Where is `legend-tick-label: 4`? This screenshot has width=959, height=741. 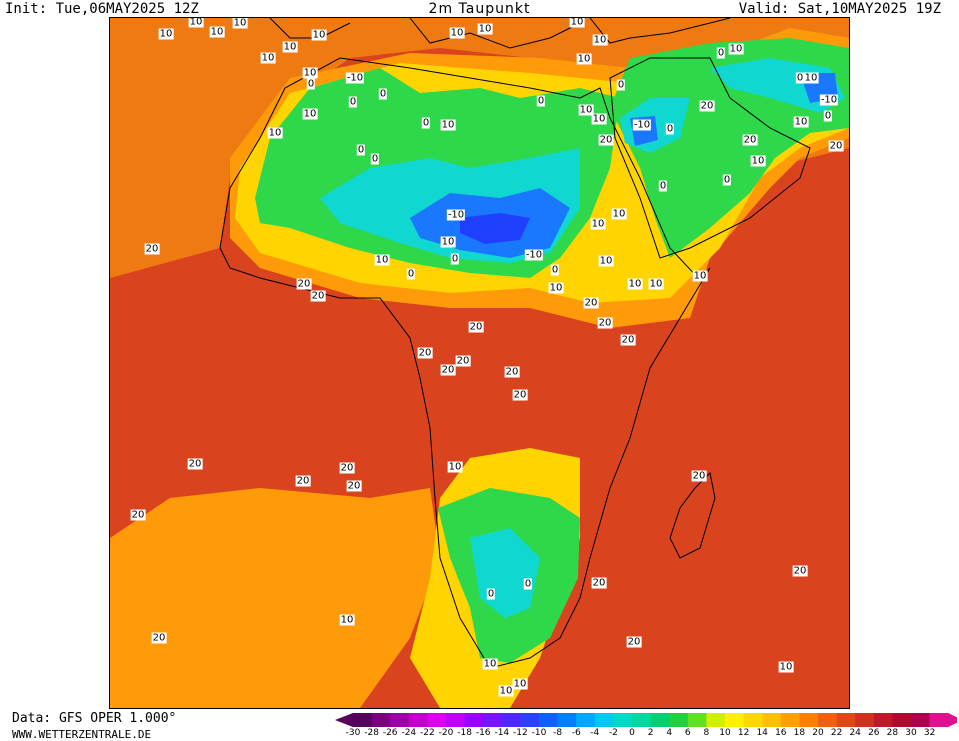 legend-tick-label: 4 is located at coordinates (669, 733).